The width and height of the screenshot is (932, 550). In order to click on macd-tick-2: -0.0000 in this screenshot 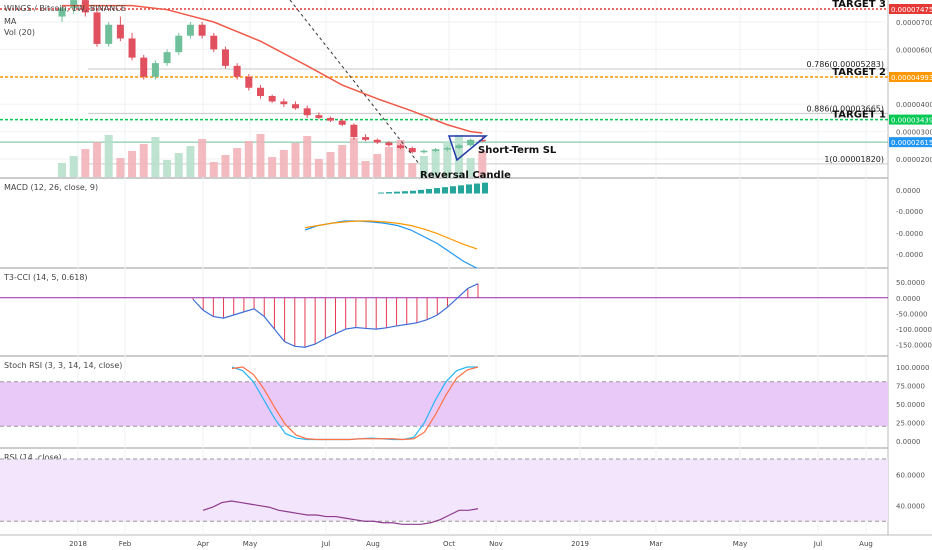, I will do `click(909, 234)`.